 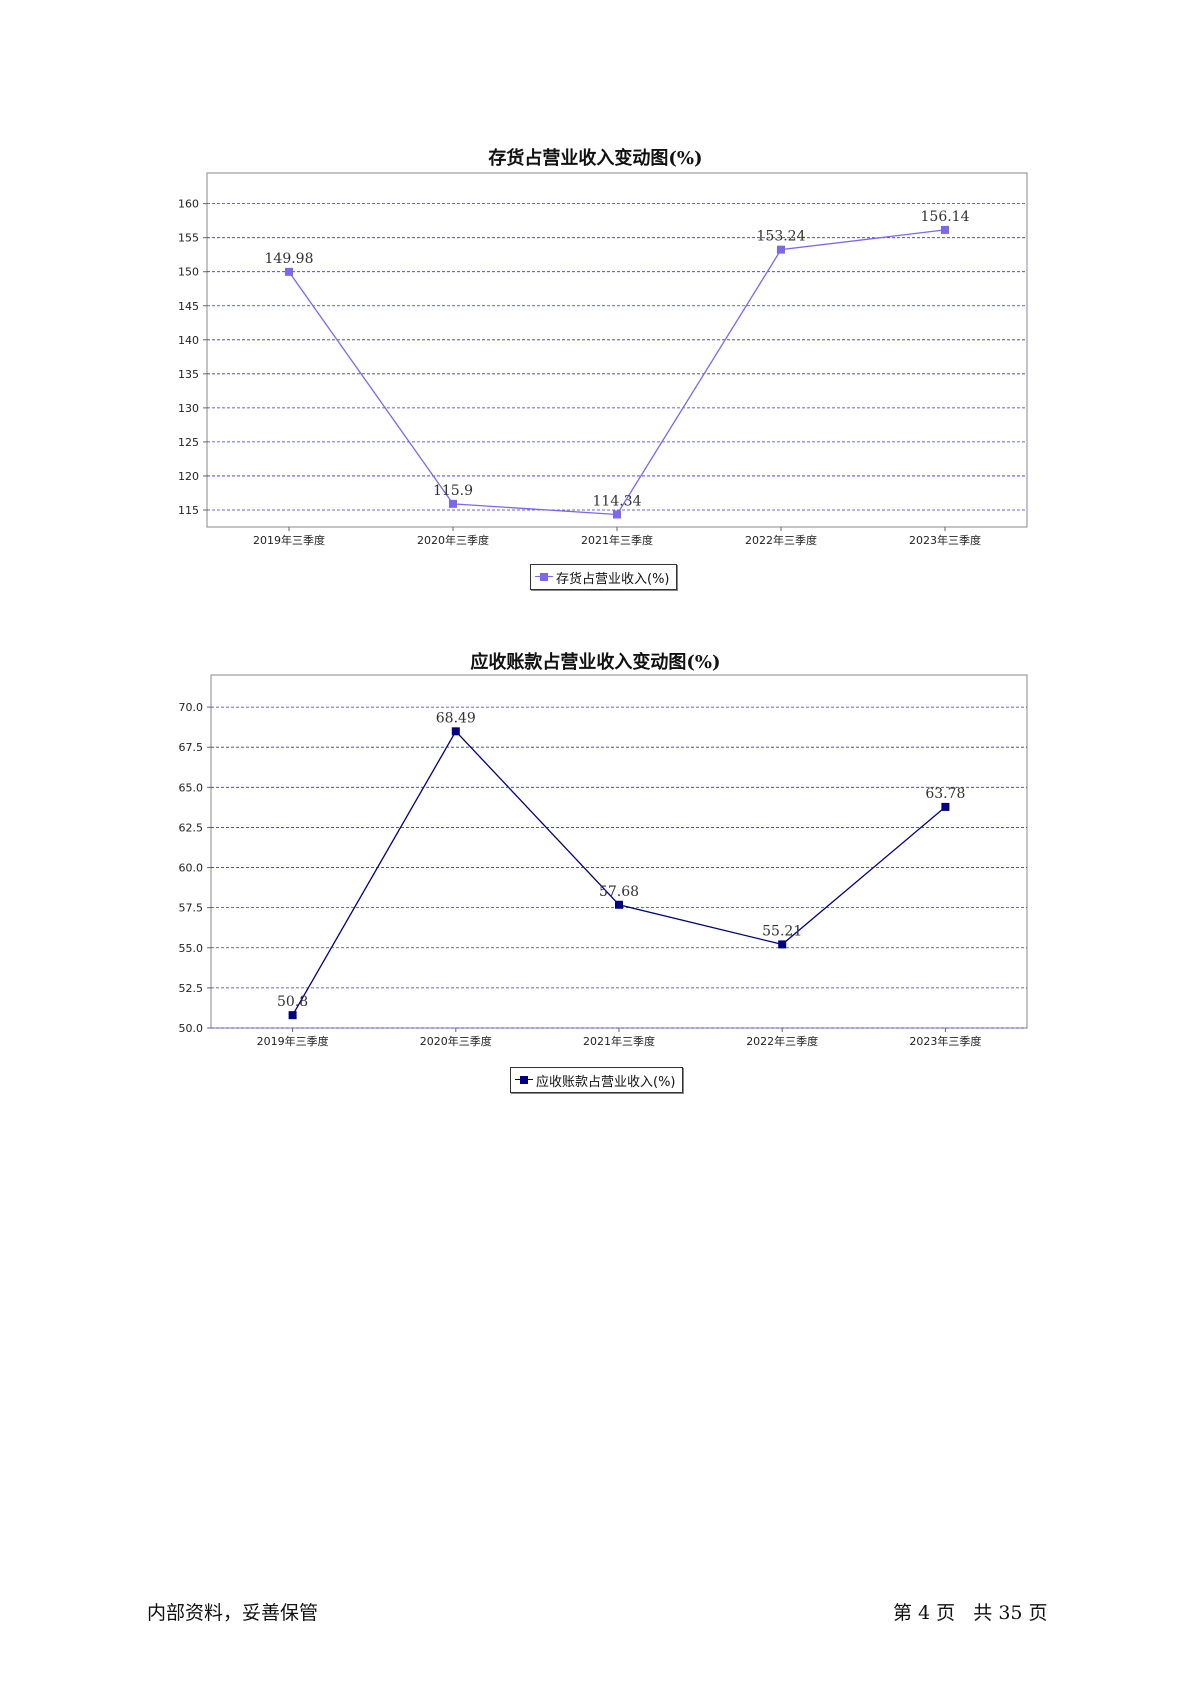 I want to click on chart-2-ytick-label: 50.0, so click(x=191, y=1028).